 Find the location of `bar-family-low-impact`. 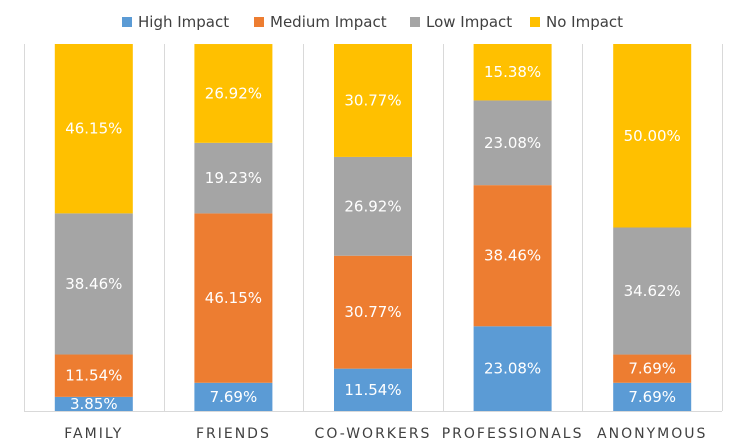

bar-family-low-impact is located at coordinates (93, 284).